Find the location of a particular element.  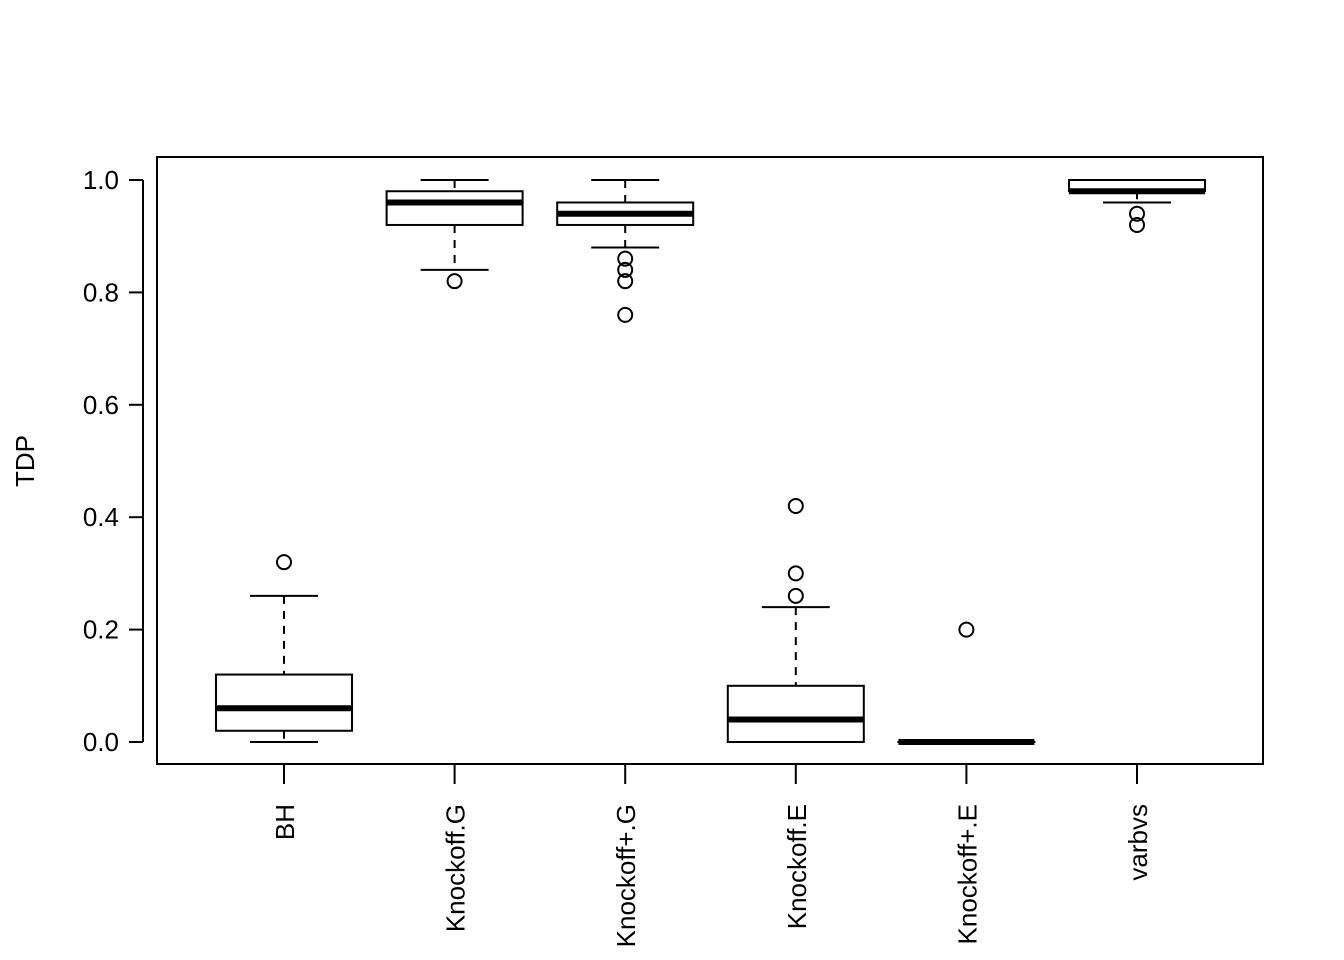

x-tick-label: Knockoff.G is located at coordinates (456, 868).